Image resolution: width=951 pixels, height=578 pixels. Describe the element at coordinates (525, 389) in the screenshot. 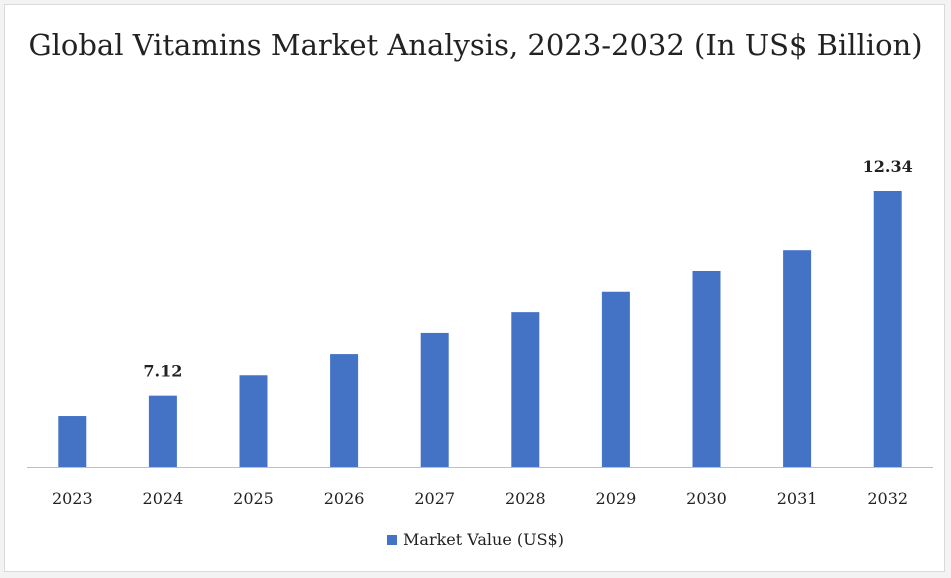

I see `bar-2028` at that location.